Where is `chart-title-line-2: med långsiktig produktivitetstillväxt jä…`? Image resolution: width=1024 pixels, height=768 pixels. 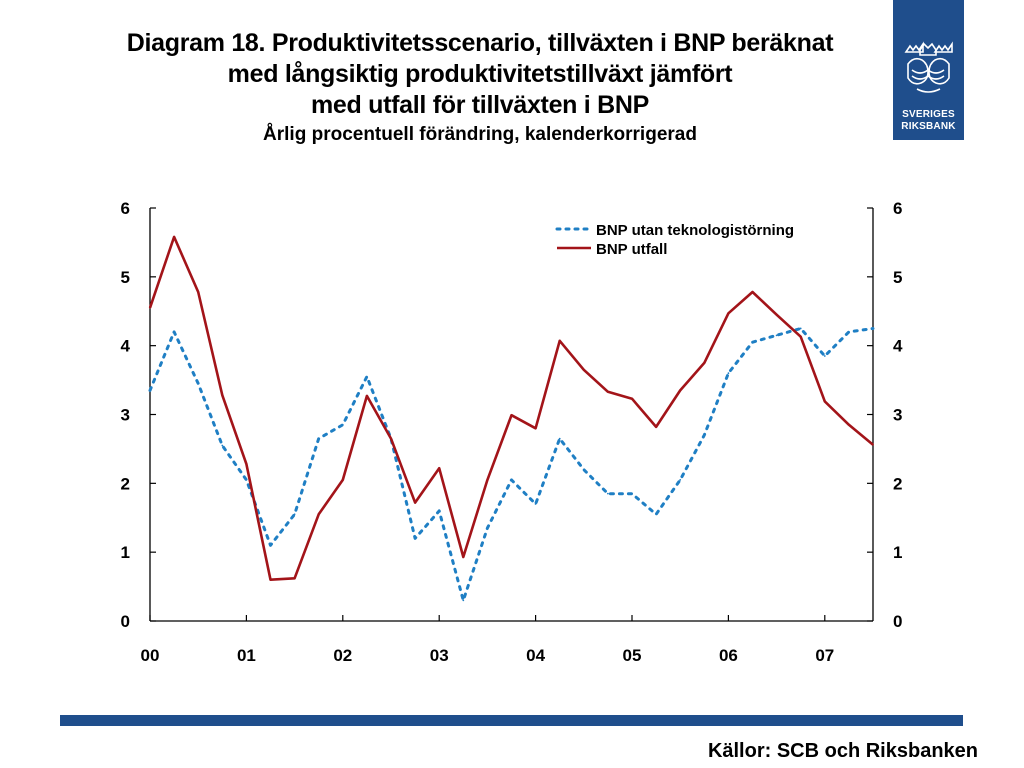 chart-title-line-2: med långsiktig produktivitetstillväxt jä… is located at coordinates (480, 74).